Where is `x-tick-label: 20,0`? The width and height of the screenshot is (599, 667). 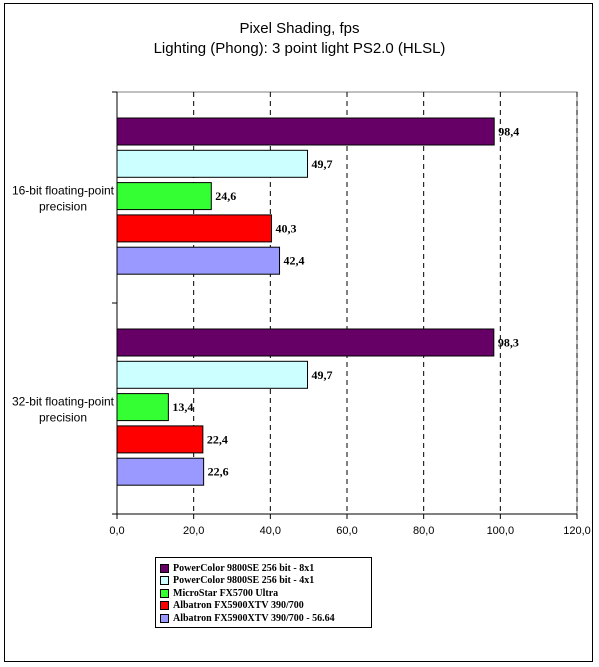 x-tick-label: 20,0 is located at coordinates (193, 531).